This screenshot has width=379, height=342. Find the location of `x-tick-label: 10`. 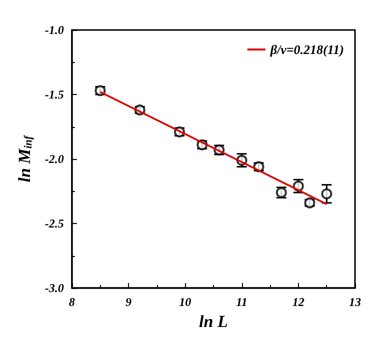

x-tick-label: 10 is located at coordinates (185, 302).